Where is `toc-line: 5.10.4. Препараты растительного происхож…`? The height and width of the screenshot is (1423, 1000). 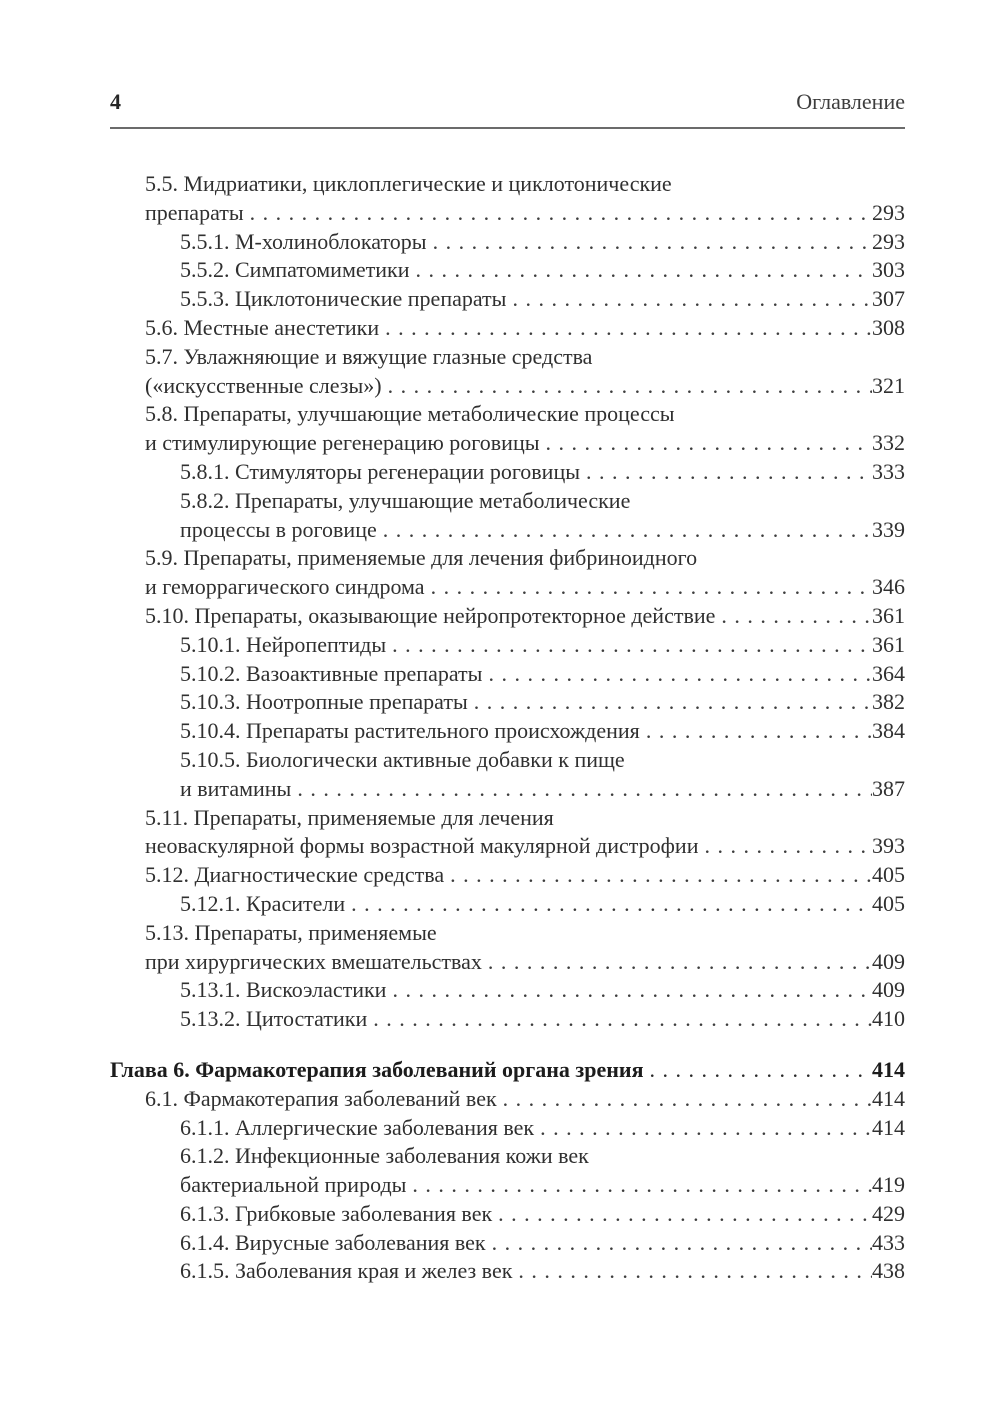
toc-line: 5.10.4. Препараты растительного происхож… is located at coordinates (542, 731).